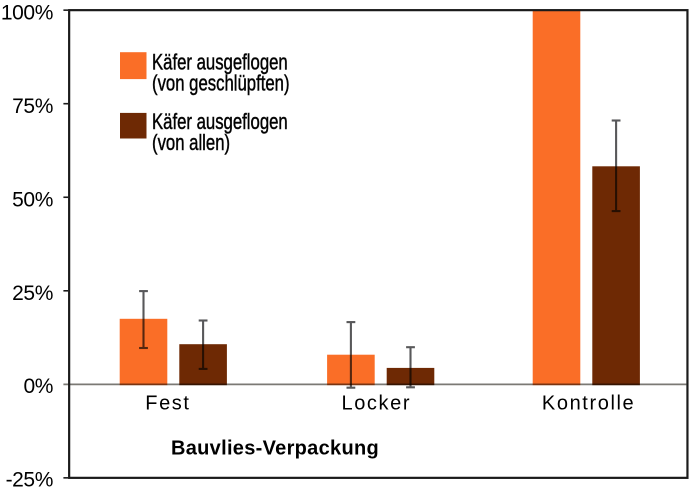 The height and width of the screenshot is (500, 691). What do you see at coordinates (32, 106) in the screenshot?
I see `svg-text: 75%` at bounding box center [32, 106].